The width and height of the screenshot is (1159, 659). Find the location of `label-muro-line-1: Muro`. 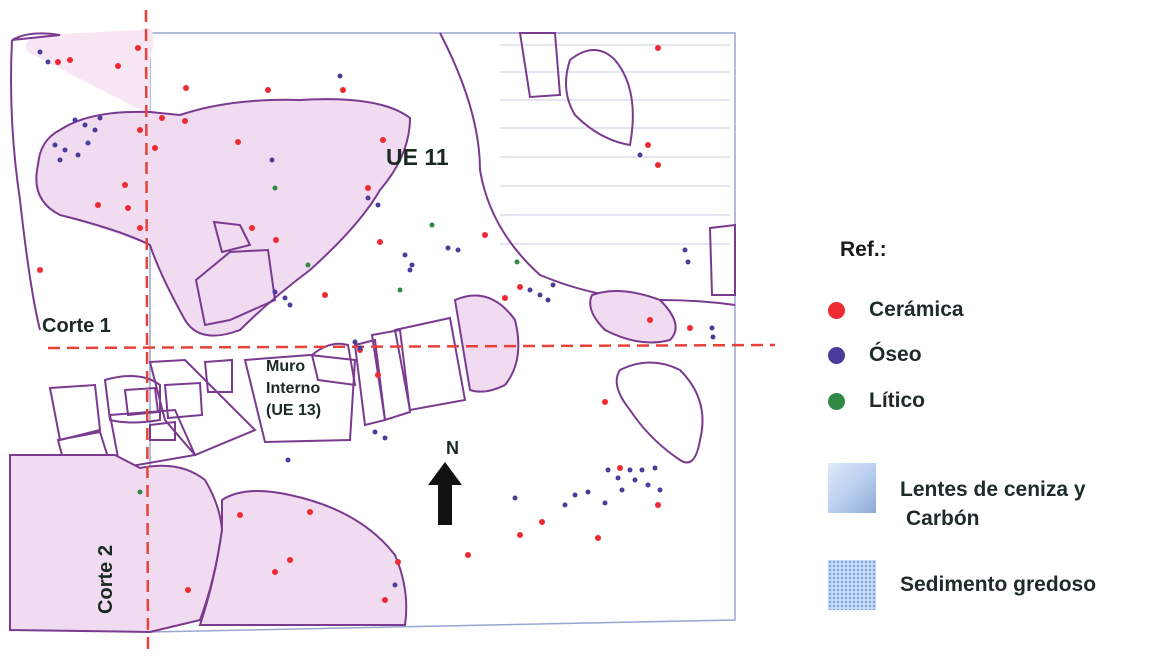

label-muro-line-1: Muro is located at coordinates (286, 366).